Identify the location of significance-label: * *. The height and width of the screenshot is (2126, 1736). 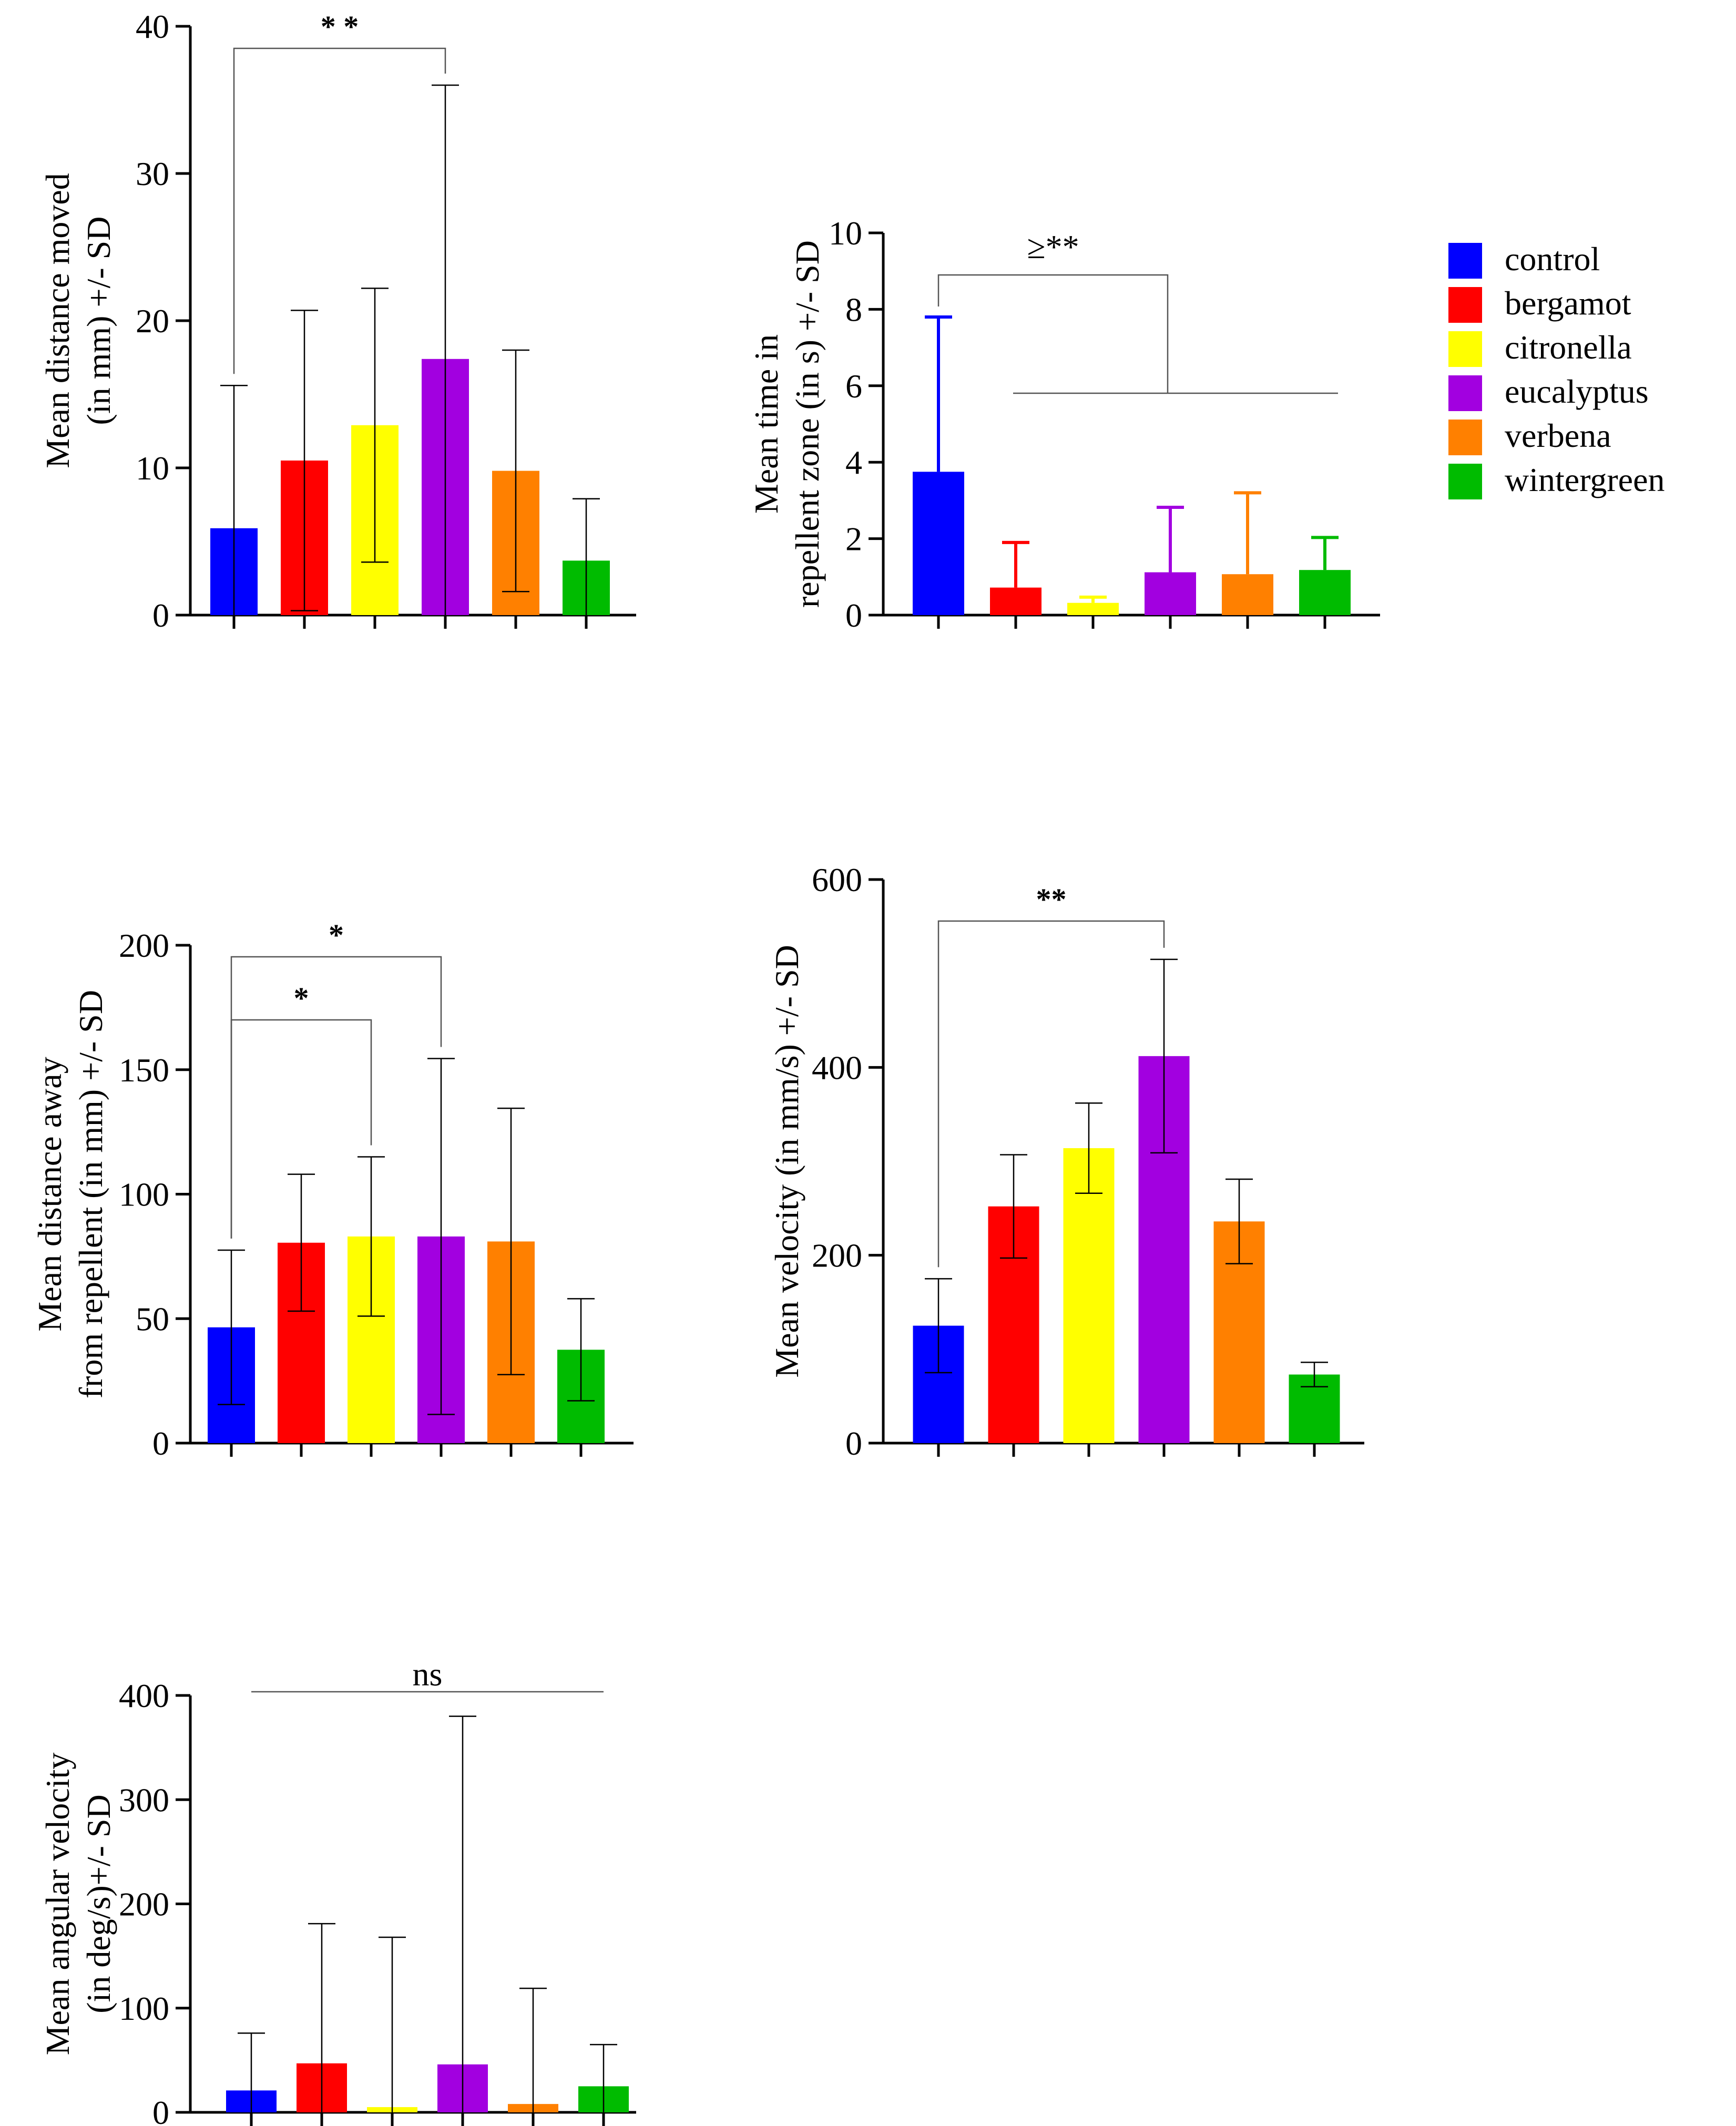
(340, 26).